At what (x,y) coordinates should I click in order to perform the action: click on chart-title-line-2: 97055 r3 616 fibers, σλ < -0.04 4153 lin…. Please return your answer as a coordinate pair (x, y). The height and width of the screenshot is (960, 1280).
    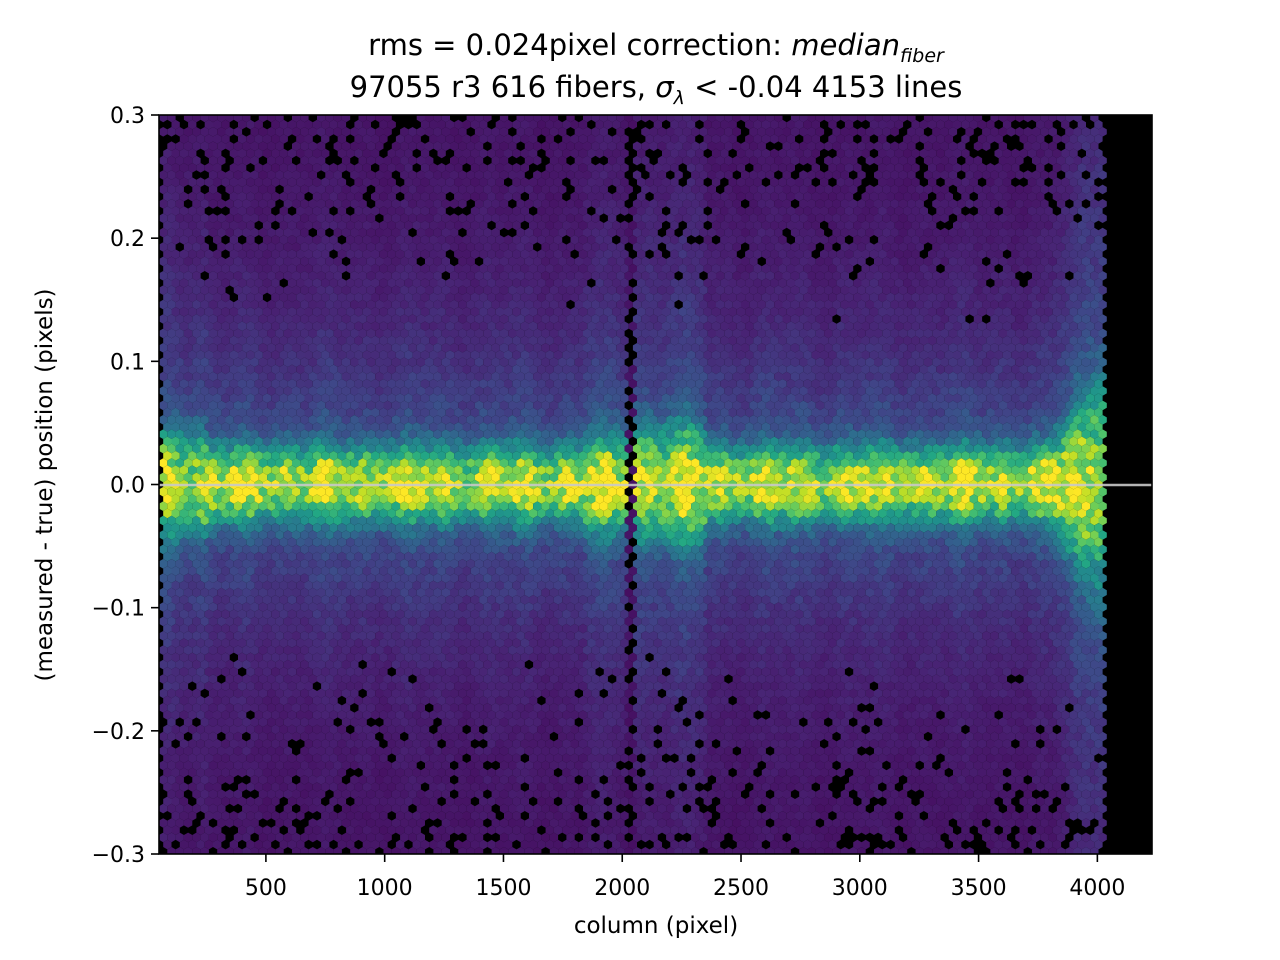
    Looking at the image, I should click on (656, 89).